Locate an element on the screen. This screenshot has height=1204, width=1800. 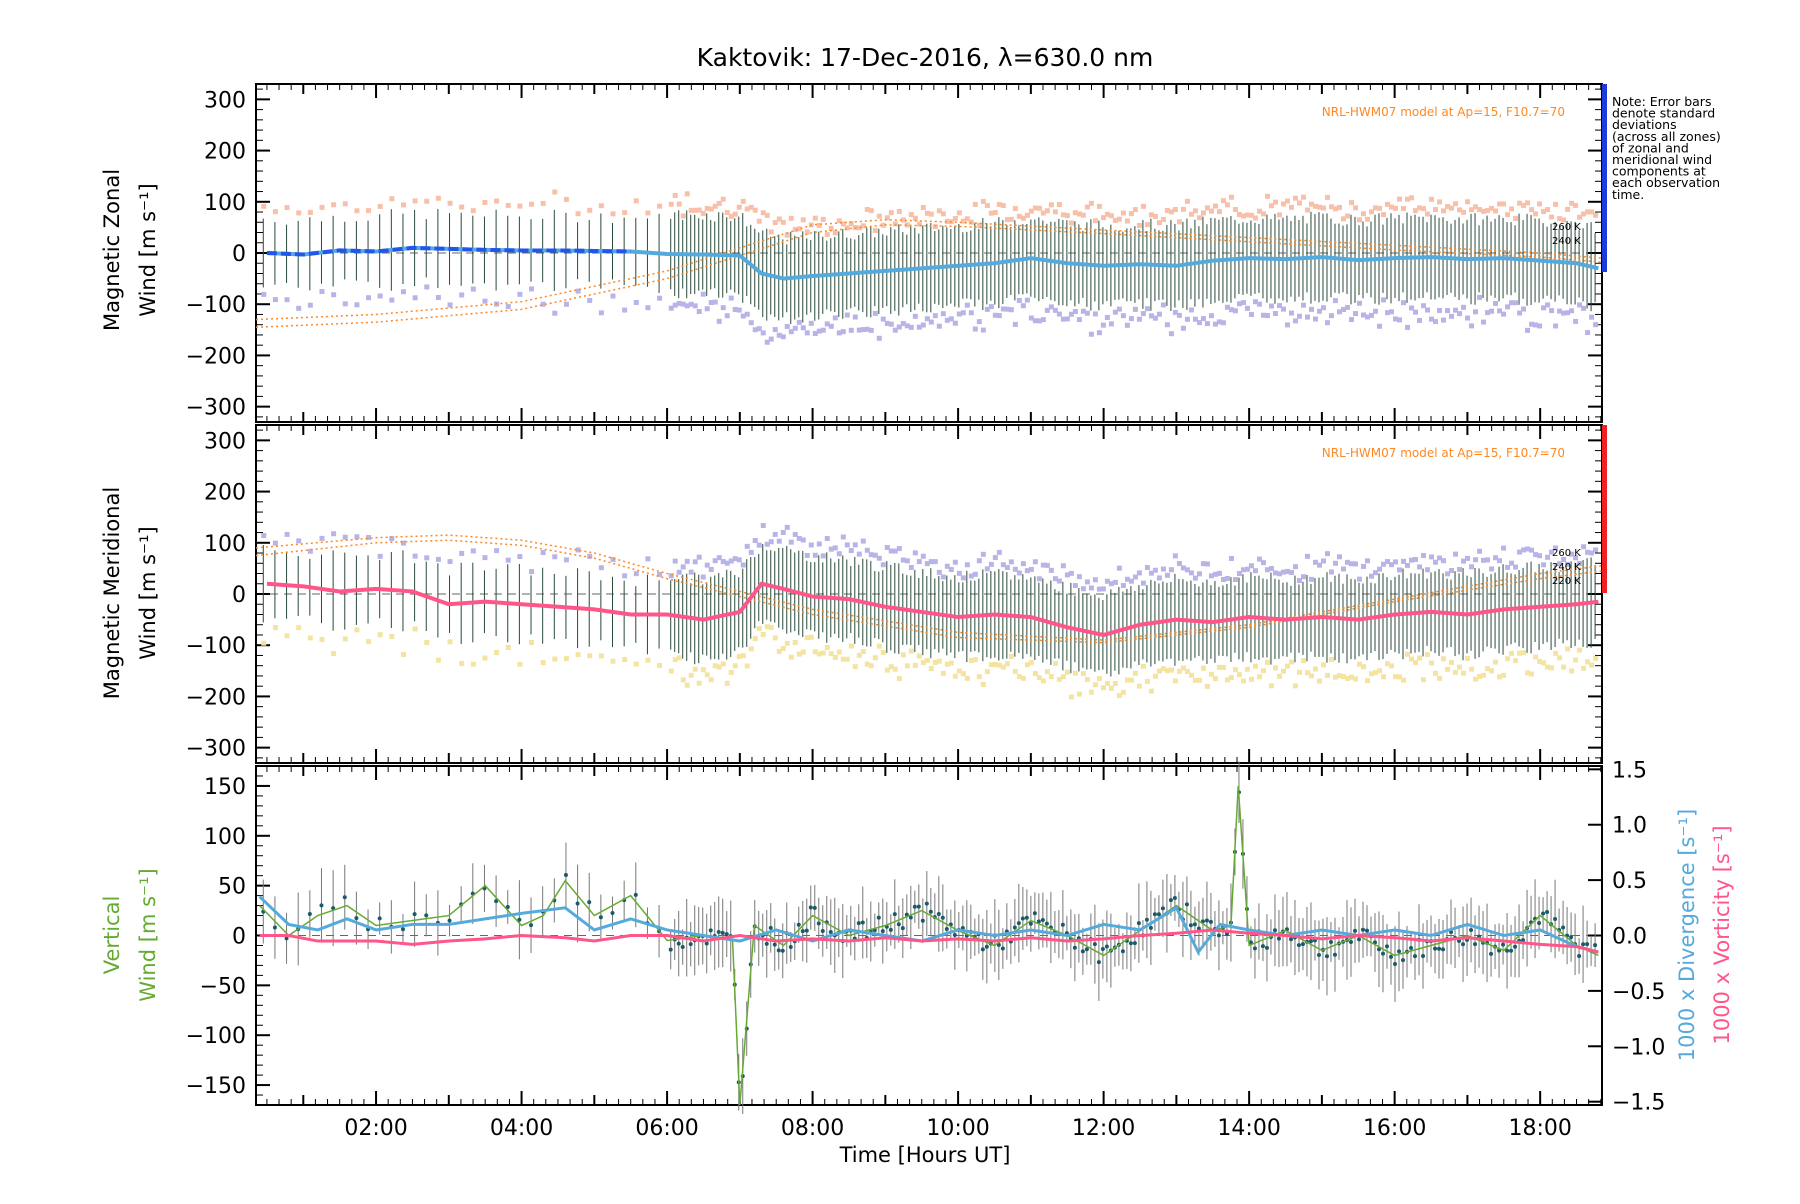
vertical-ylabel-line1: Vertical is located at coordinates (112, 935).